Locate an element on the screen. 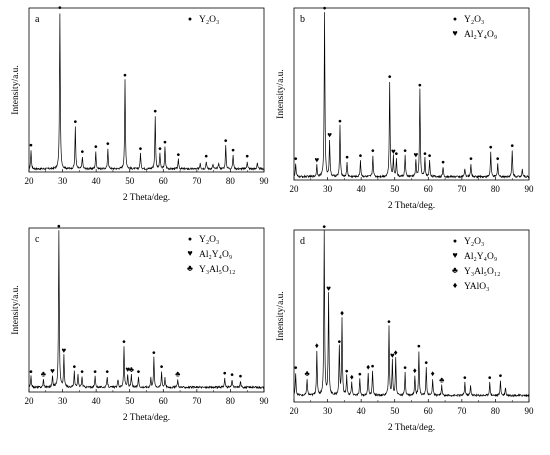 The height and width of the screenshot is (455, 550). xrd-pattern-line is located at coordinates (146, 92).